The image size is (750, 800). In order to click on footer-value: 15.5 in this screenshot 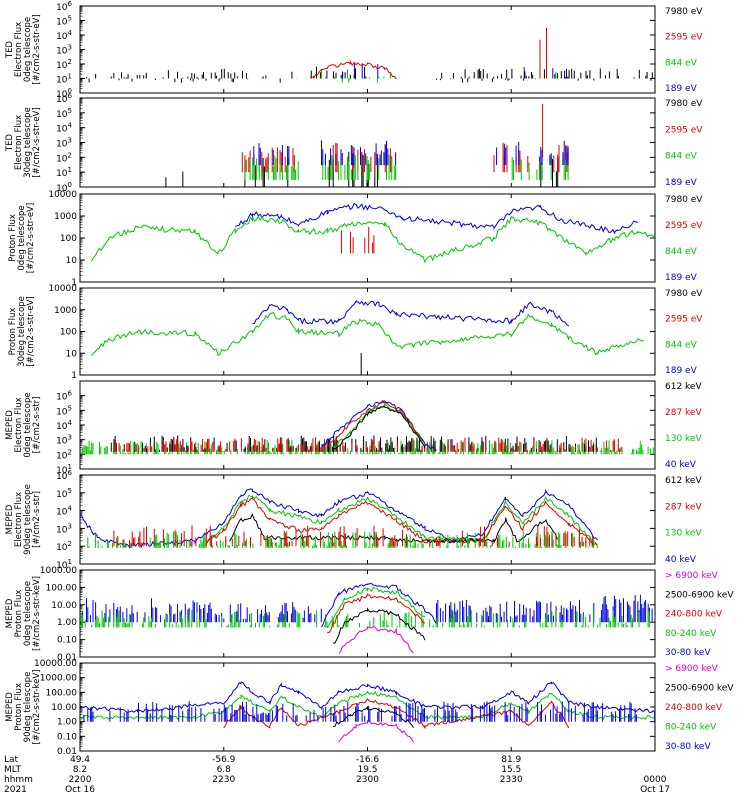, I will do `click(511, 770)`.